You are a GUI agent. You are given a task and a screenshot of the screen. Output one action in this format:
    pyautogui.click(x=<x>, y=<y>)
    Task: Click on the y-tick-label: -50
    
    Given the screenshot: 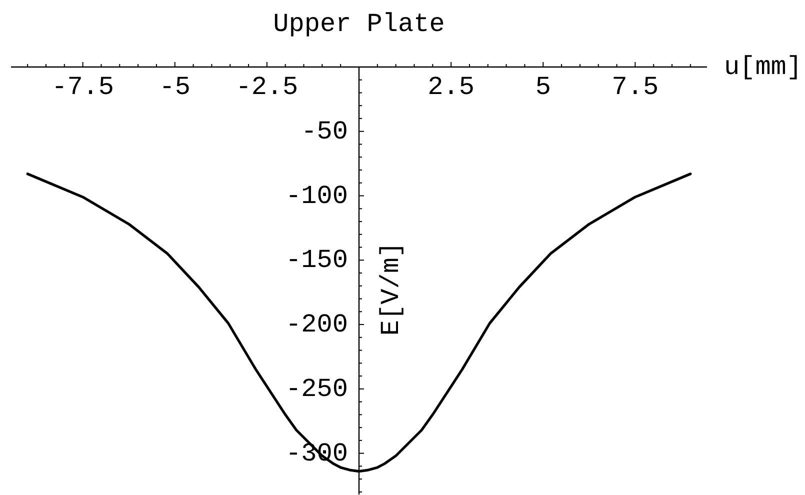 What is the action you would take?
    pyautogui.click(x=324, y=131)
    